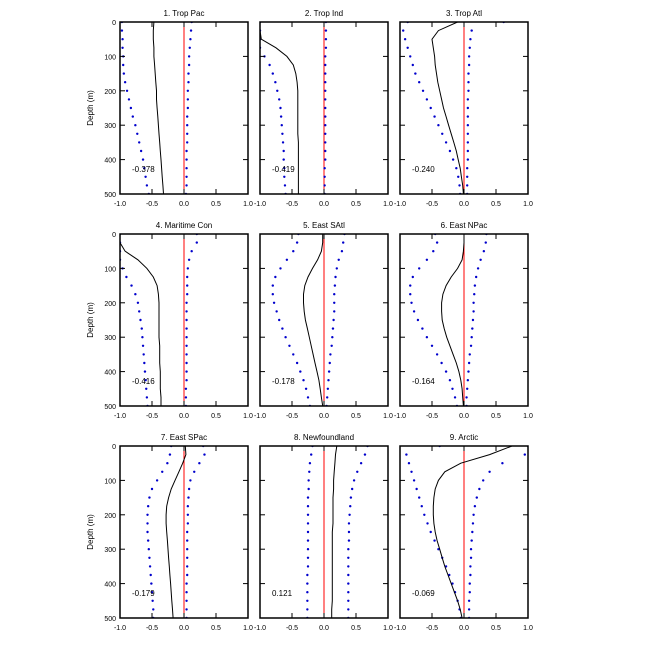 This screenshot has width=648, height=649. I want to click on y-axis-label: Depth (m), so click(90, 320).